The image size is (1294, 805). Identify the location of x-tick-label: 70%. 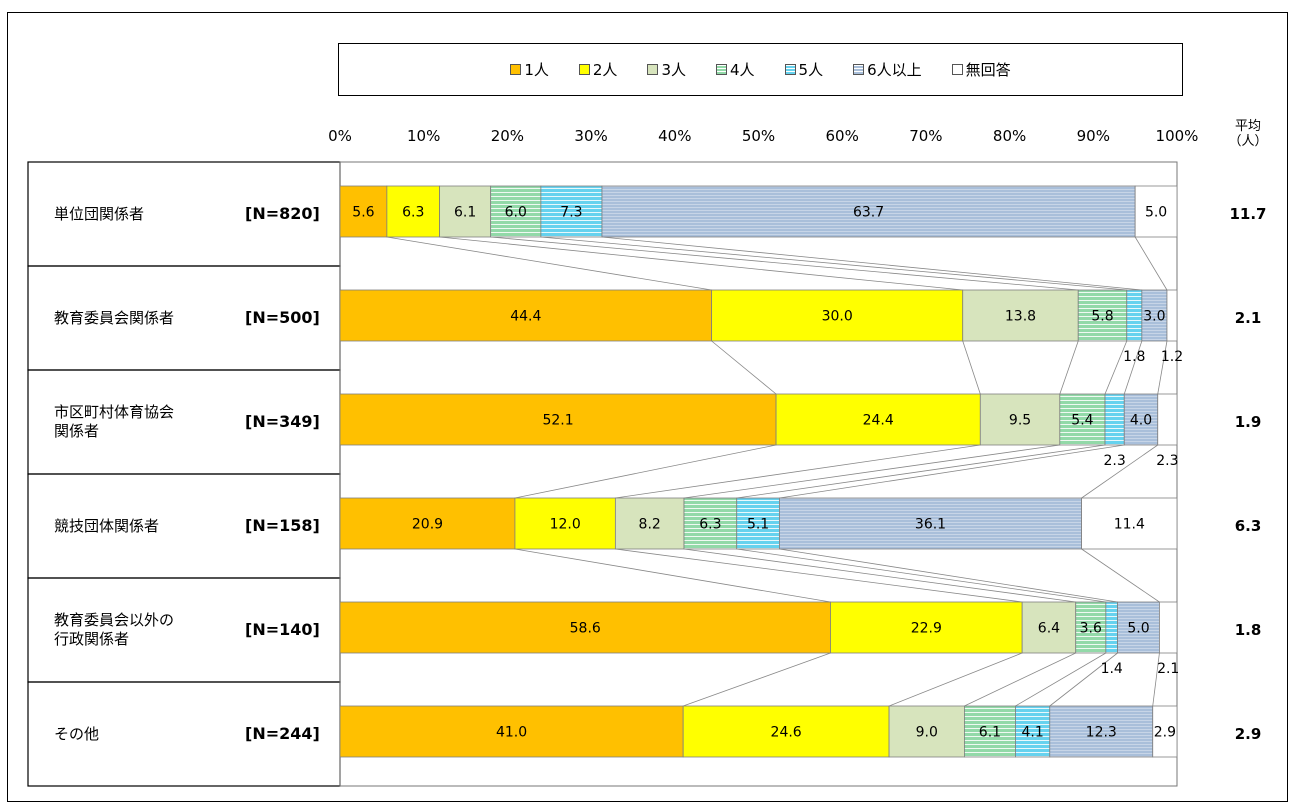
(925, 136).